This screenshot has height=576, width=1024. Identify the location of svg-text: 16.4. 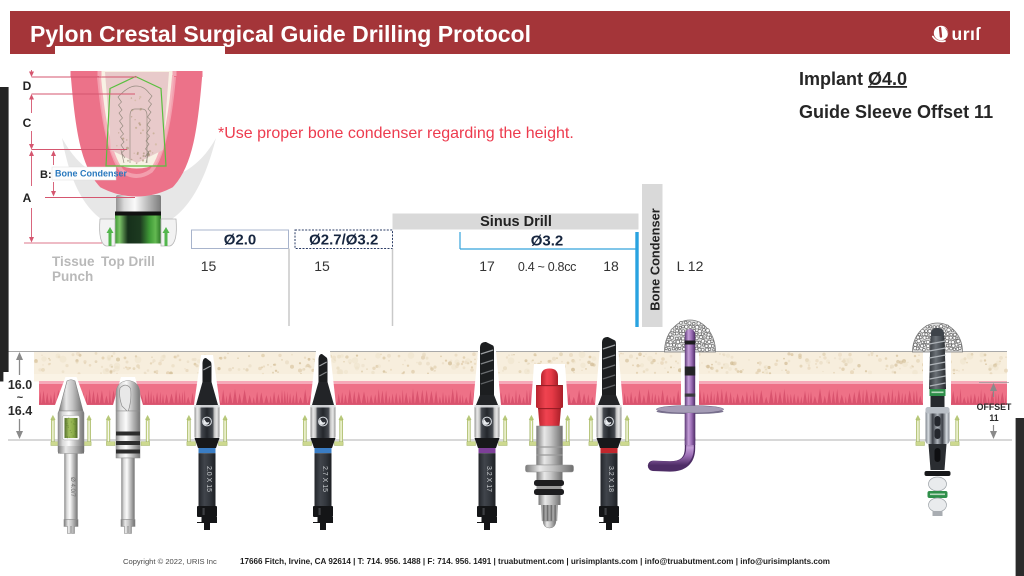
(20, 411).